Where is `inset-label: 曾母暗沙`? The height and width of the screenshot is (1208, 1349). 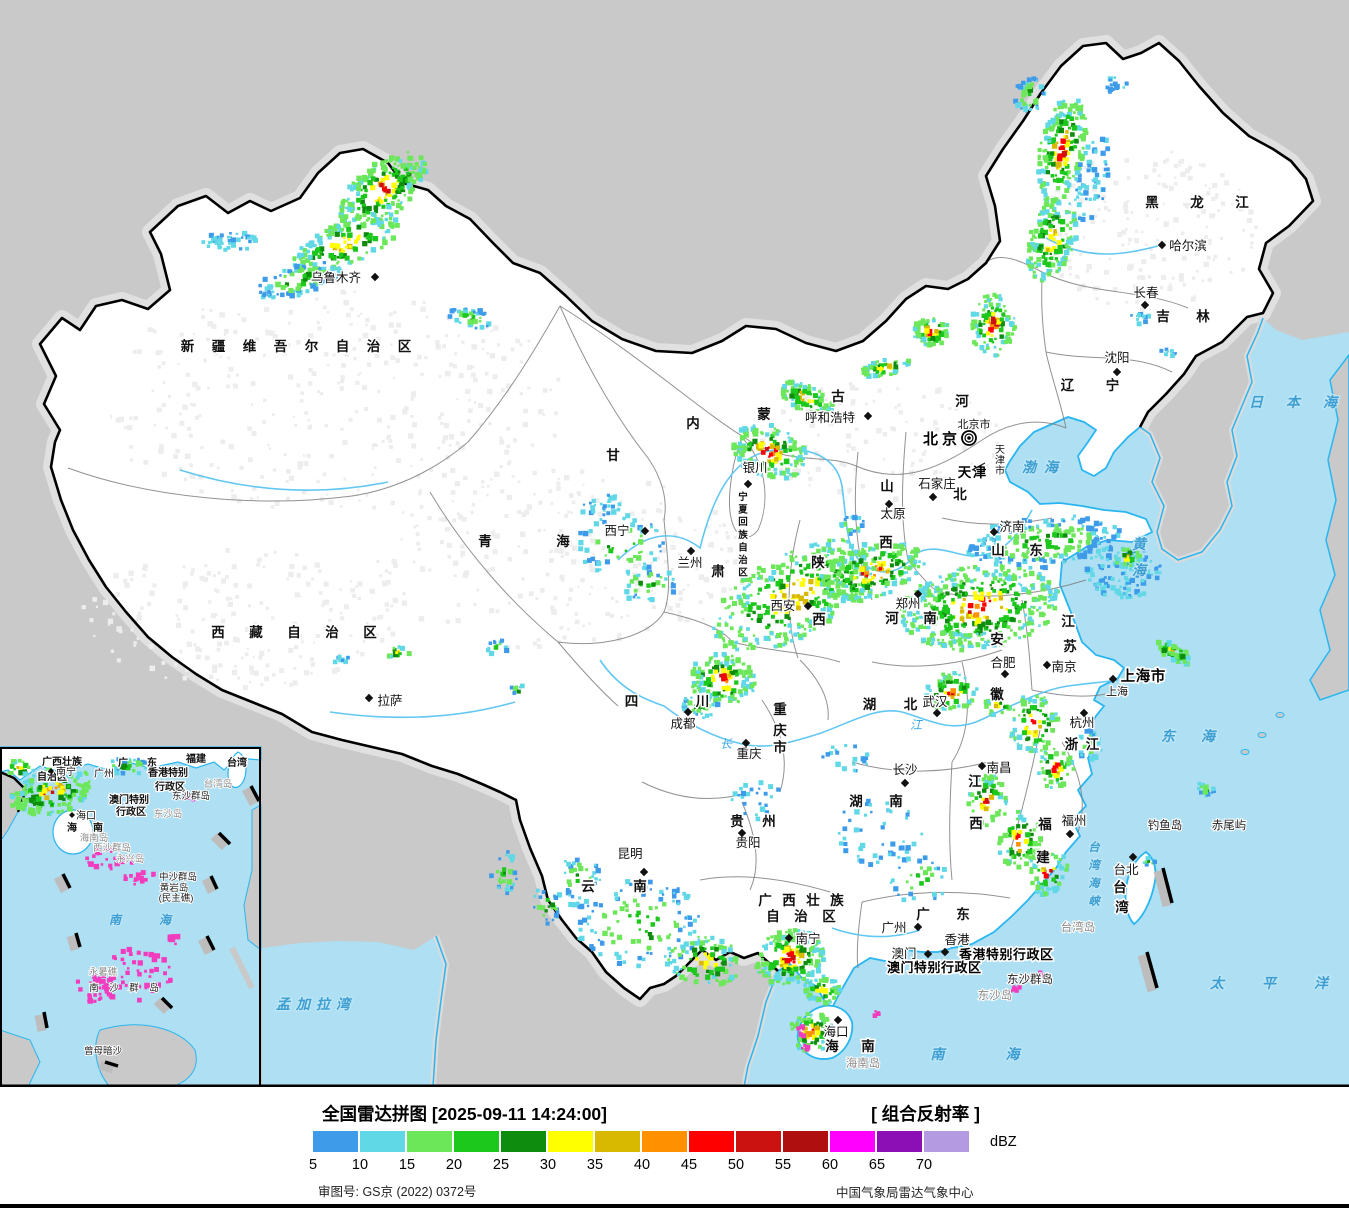 inset-label: 曾母暗沙 is located at coordinates (103, 1051).